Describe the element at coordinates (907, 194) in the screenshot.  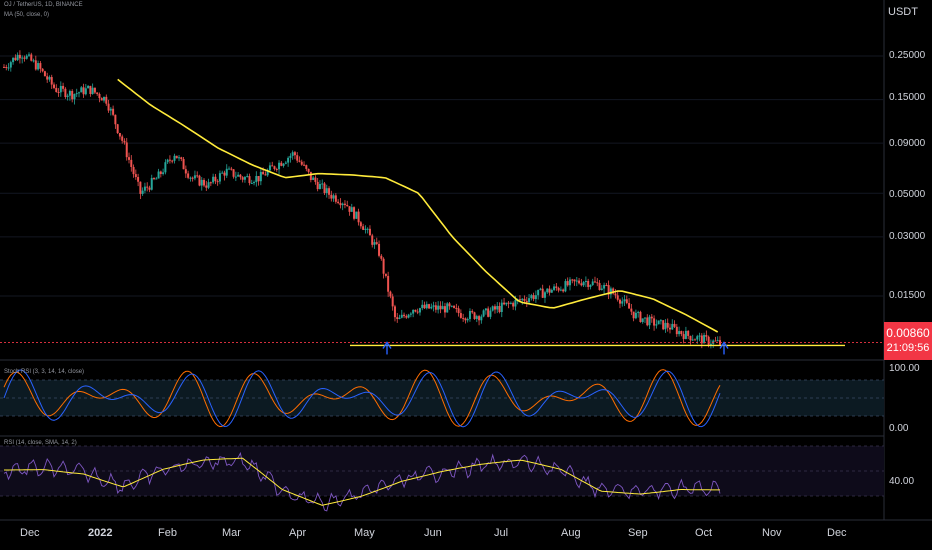
I see `y-tick-label: 0.05000` at that location.